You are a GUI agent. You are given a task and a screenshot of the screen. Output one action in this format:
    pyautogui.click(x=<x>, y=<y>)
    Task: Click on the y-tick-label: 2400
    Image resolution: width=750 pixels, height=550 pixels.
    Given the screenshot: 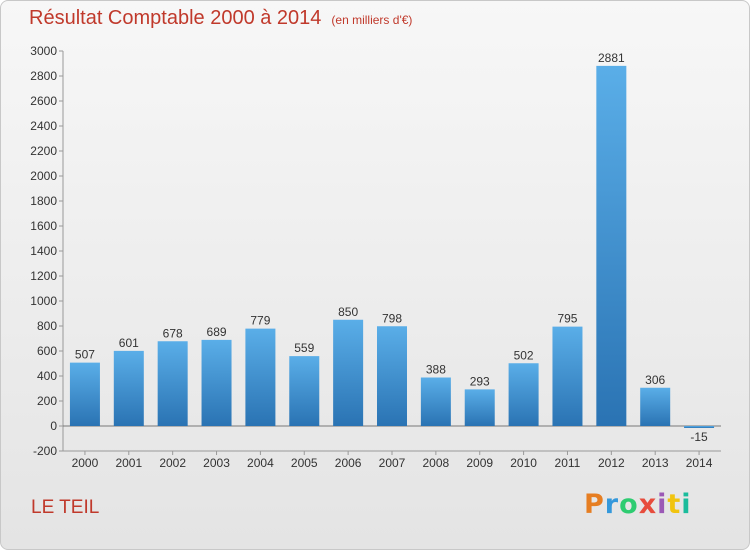 What is the action you would take?
    pyautogui.click(x=43, y=126)
    